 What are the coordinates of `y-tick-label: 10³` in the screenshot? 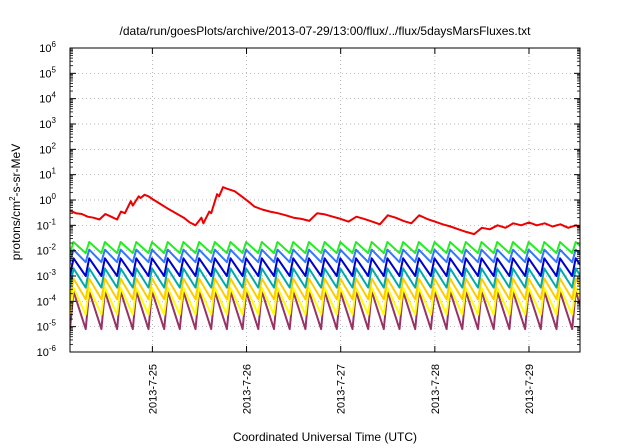 It's located at (47, 123).